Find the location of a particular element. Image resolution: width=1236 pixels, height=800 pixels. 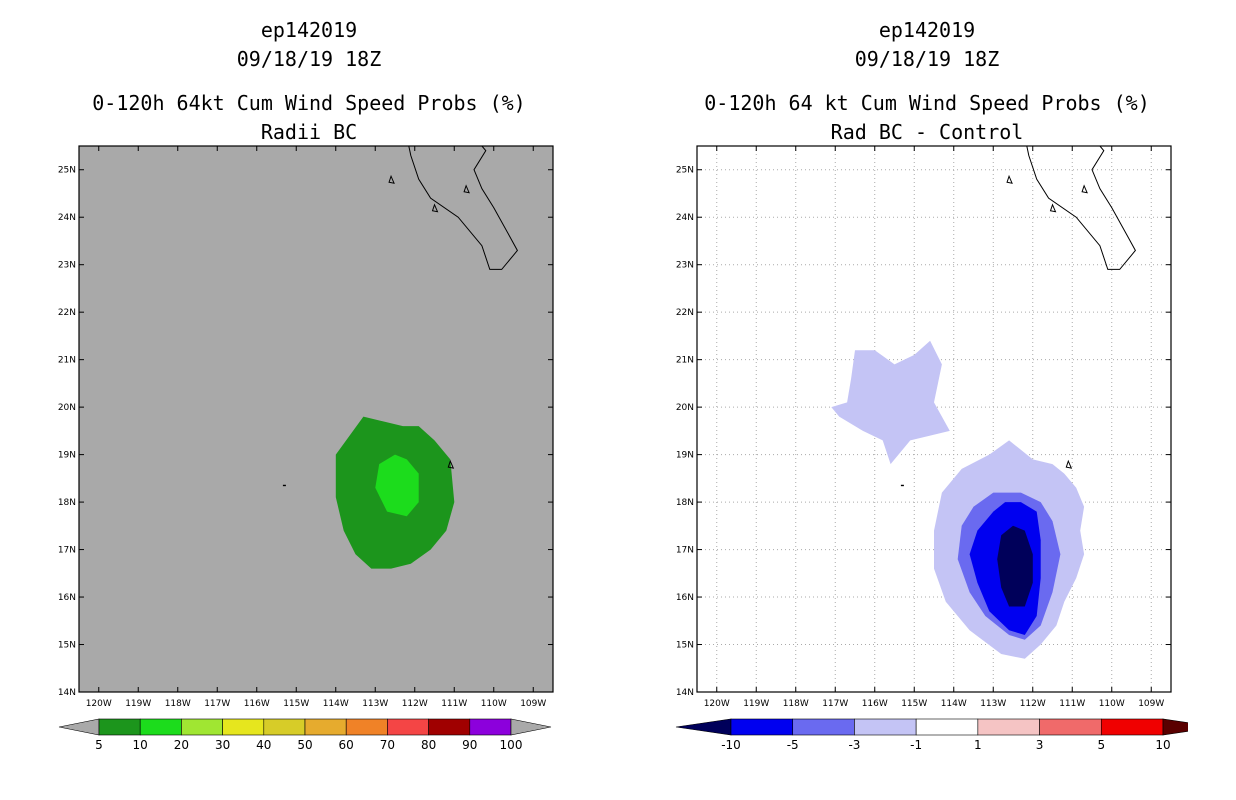

colorbar: -10 -5 -3 -1 1 3 5 10 is located at coordinates (947, 735).